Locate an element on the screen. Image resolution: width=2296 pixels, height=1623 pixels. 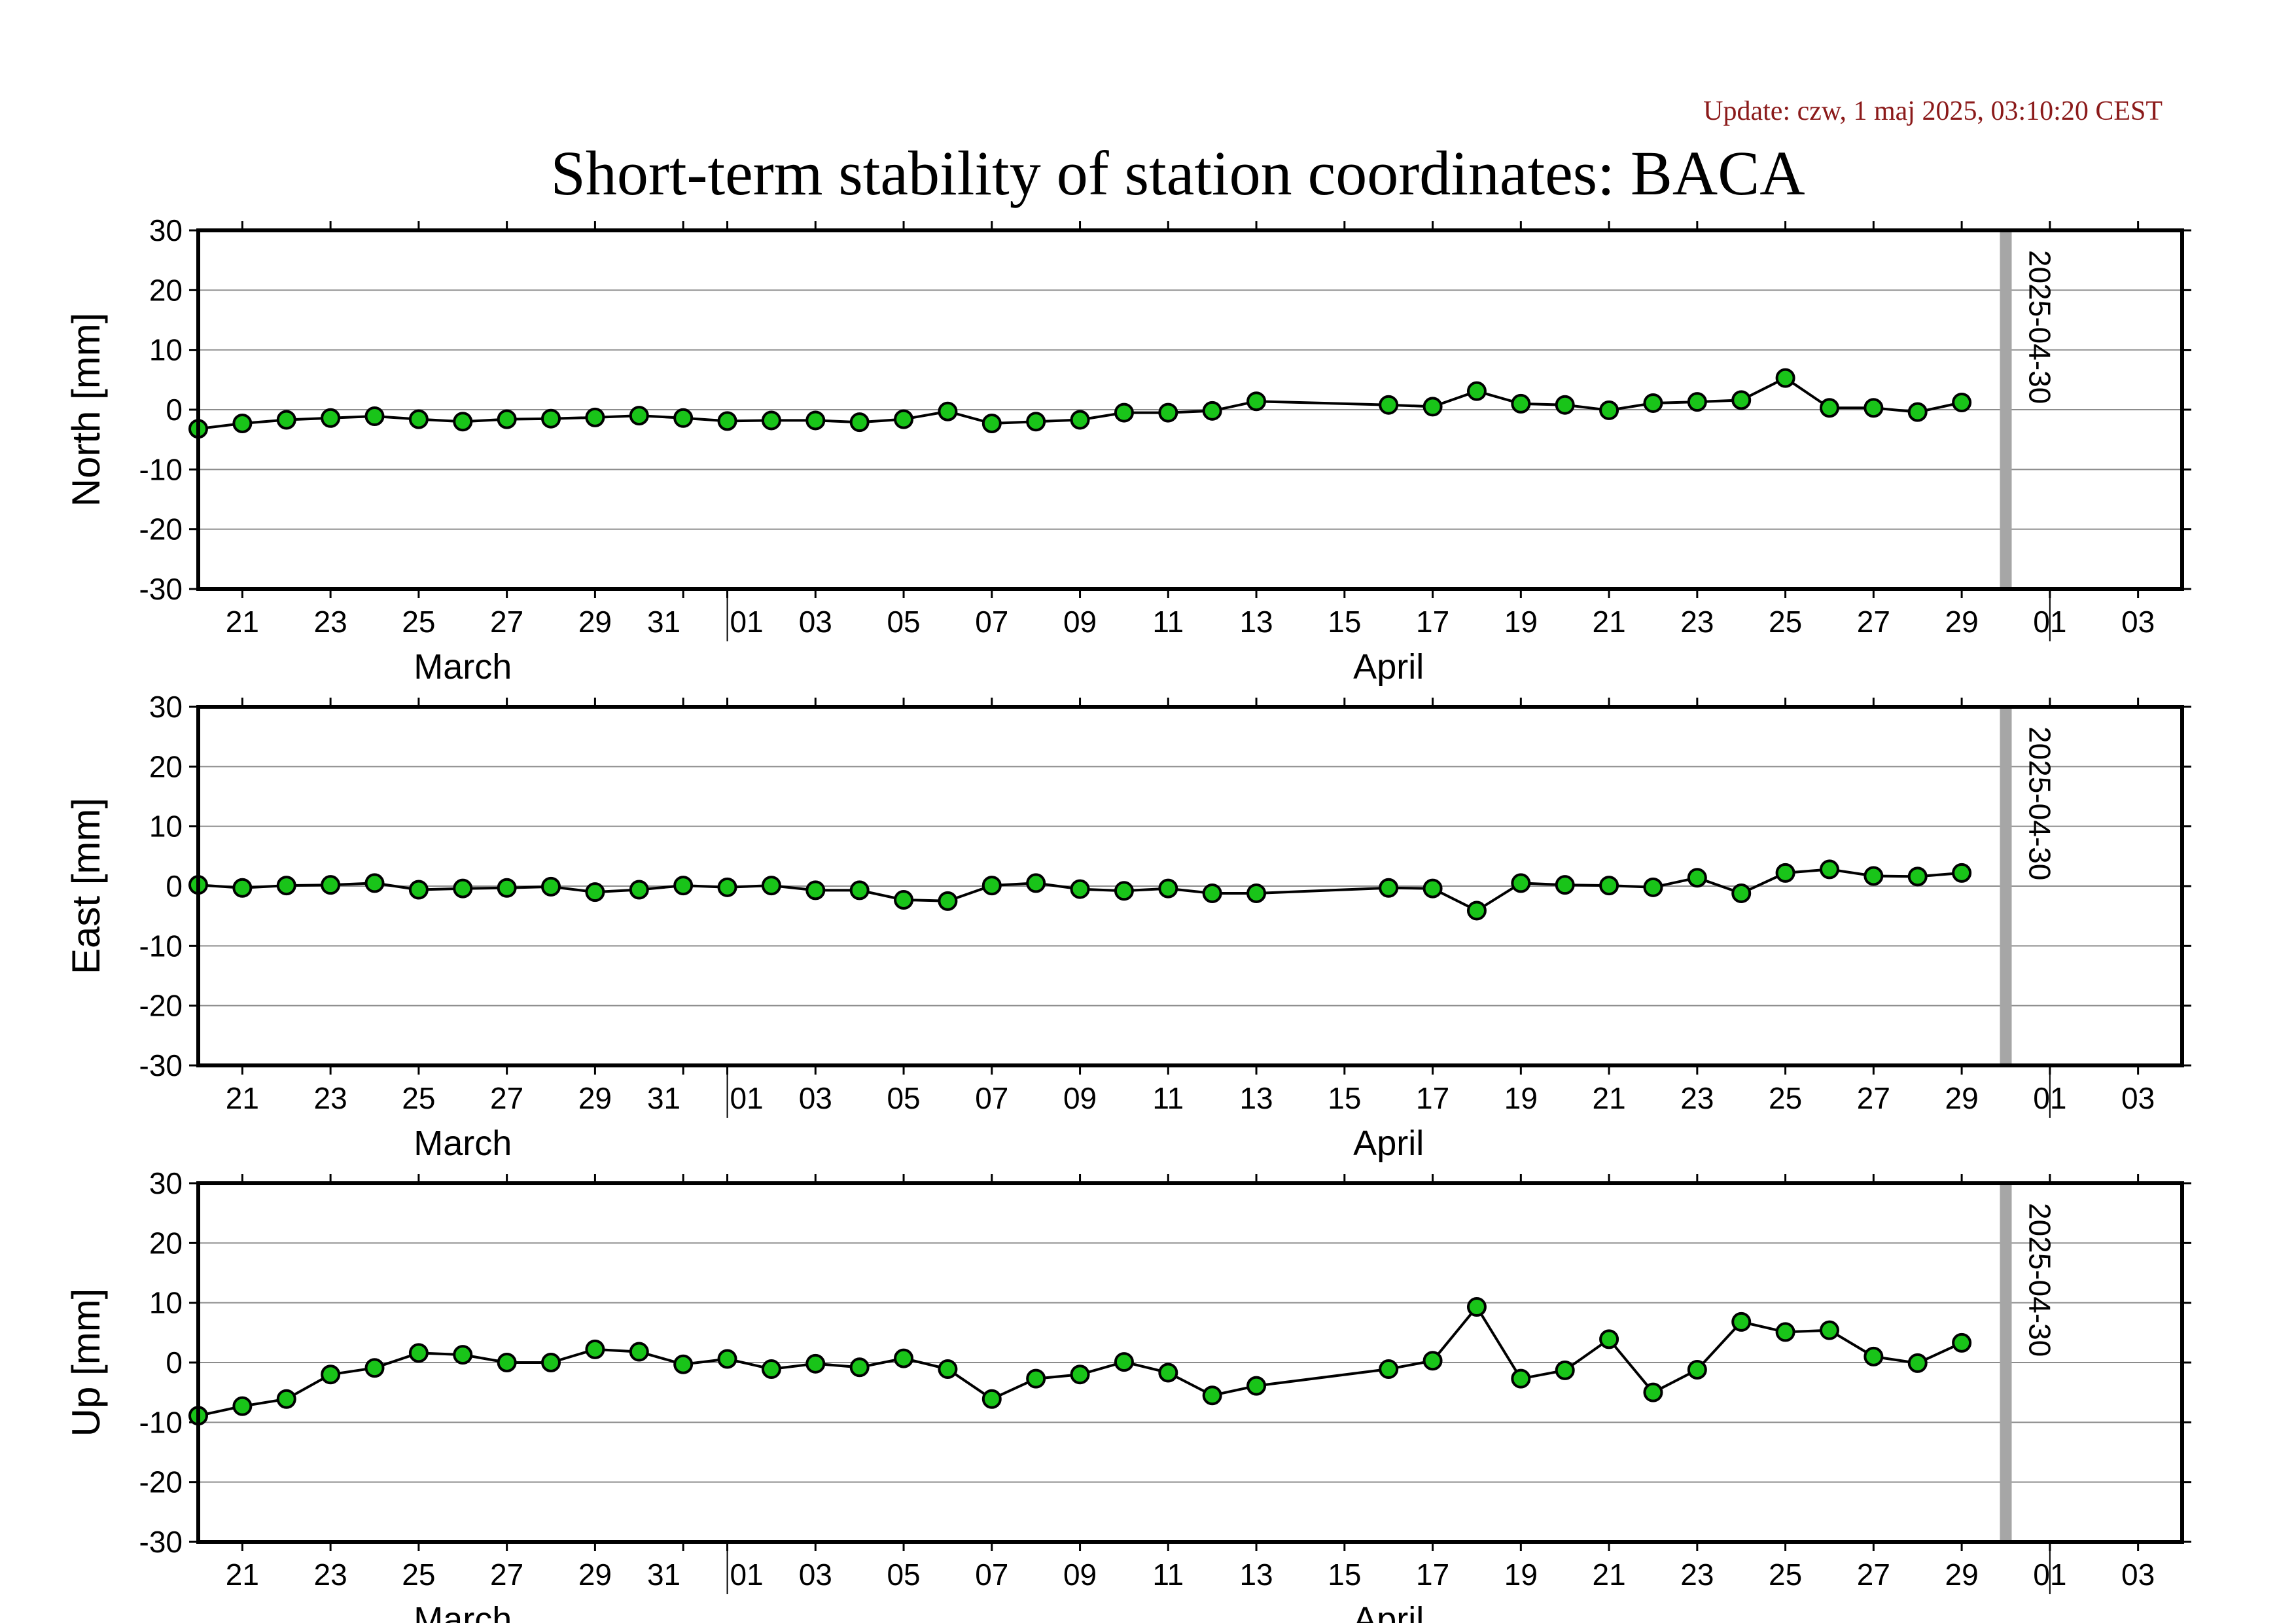
y-tick-label: 0 is located at coordinates (175, 1363).